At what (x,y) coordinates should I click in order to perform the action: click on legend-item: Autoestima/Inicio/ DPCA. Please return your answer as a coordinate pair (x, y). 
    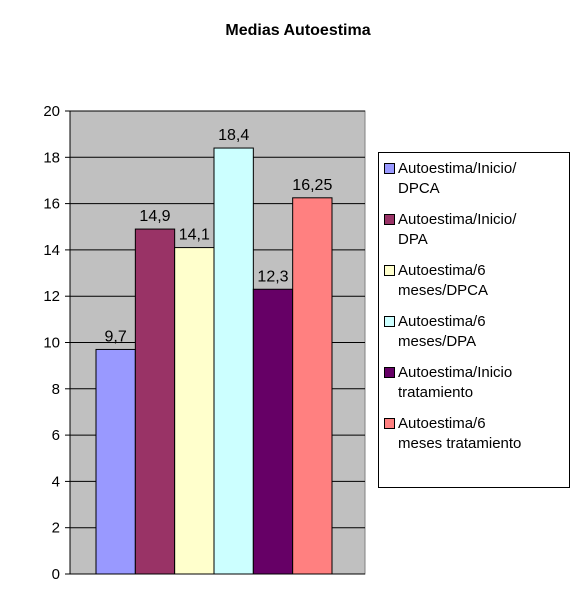
    Looking at the image, I should click on (474, 179).